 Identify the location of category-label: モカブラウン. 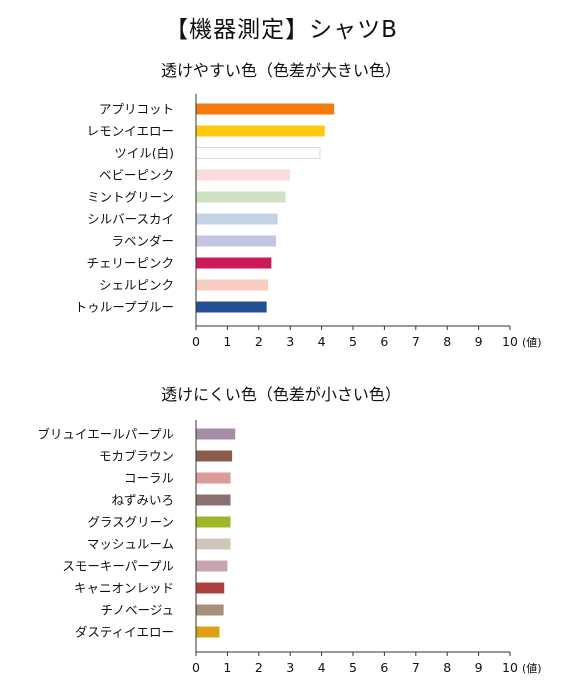
(136, 456).